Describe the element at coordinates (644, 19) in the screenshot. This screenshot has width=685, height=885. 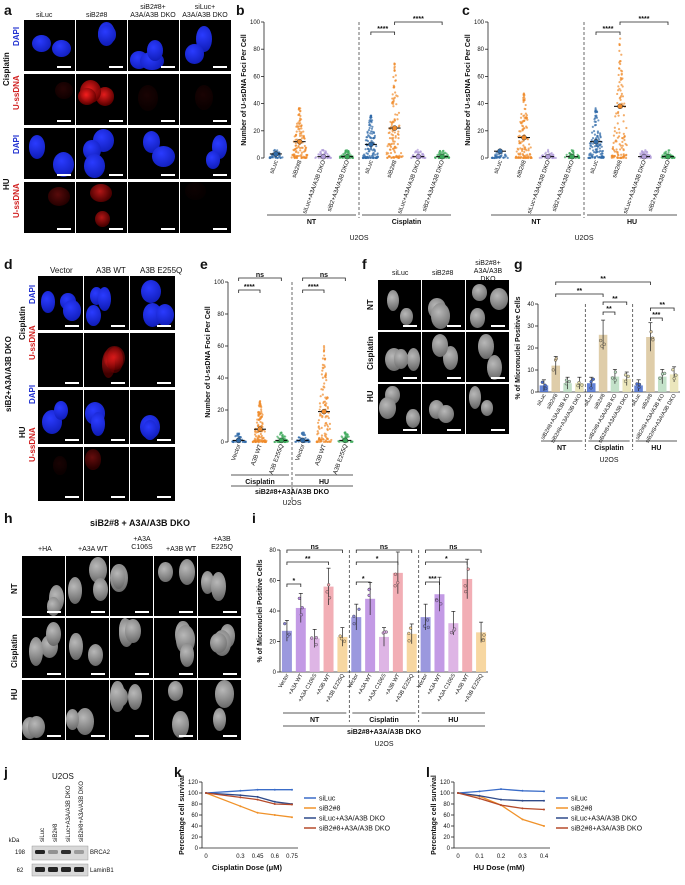
I see `significance-label: ****` at that location.